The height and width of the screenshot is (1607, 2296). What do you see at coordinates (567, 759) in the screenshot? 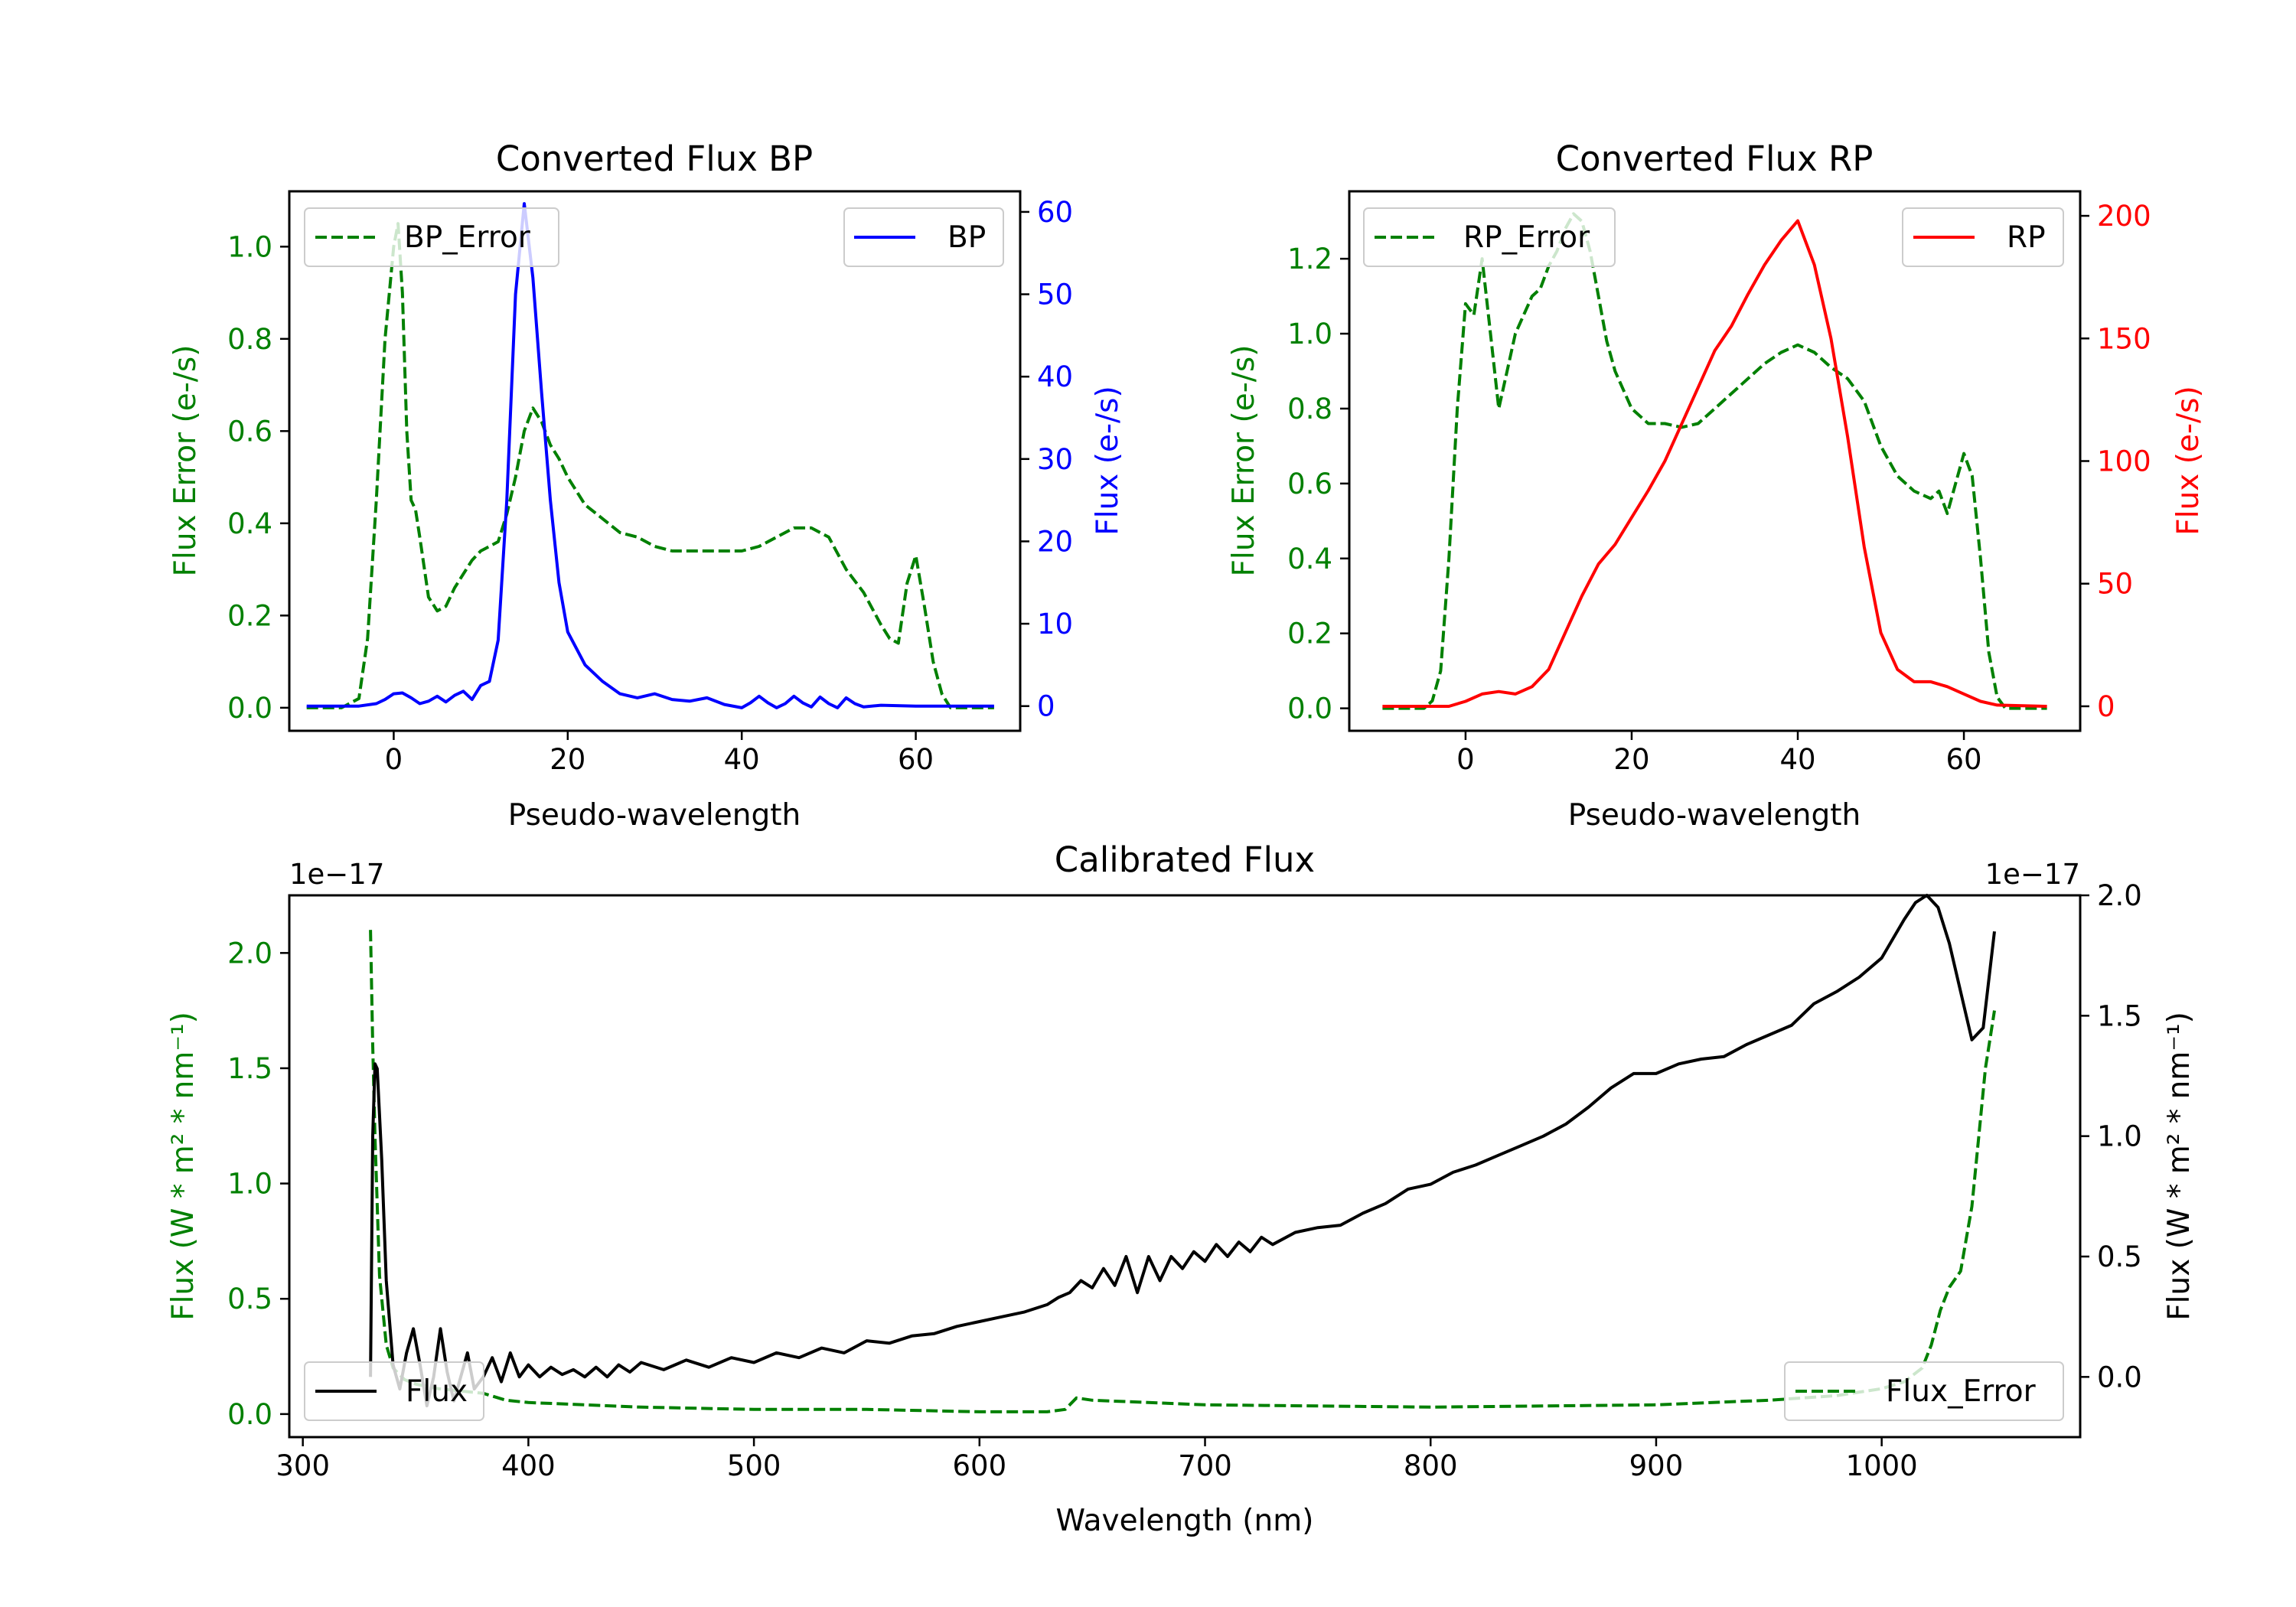
I see `bp-x-tick-label: 20` at bounding box center [567, 759].